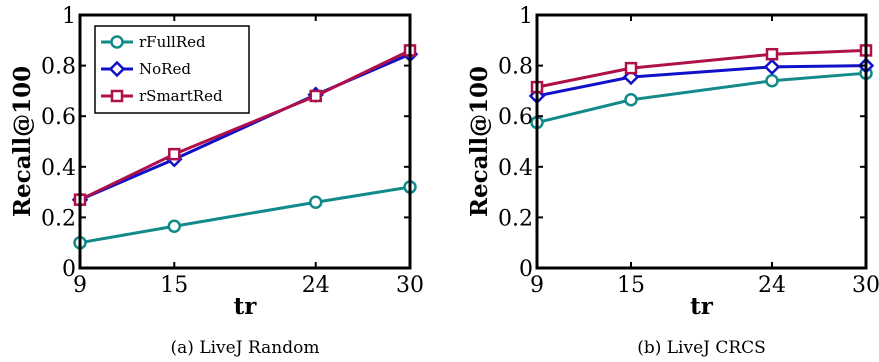  Describe the element at coordinates (515, 168) in the screenshot. I see `chart2-ytick-label-2: 0.4` at that location.